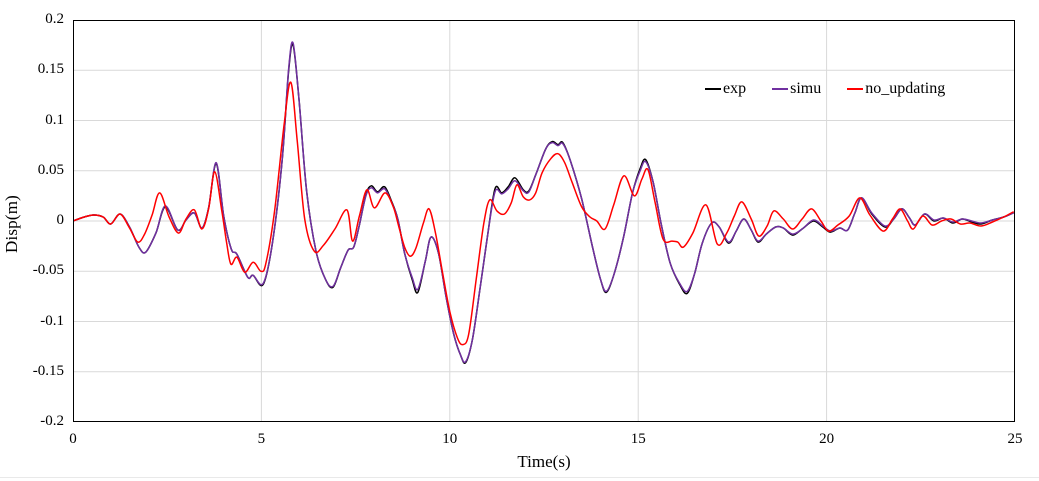 This screenshot has height=481, width=1039. I want to click on y-tick-label: 0.15, so click(50, 69).